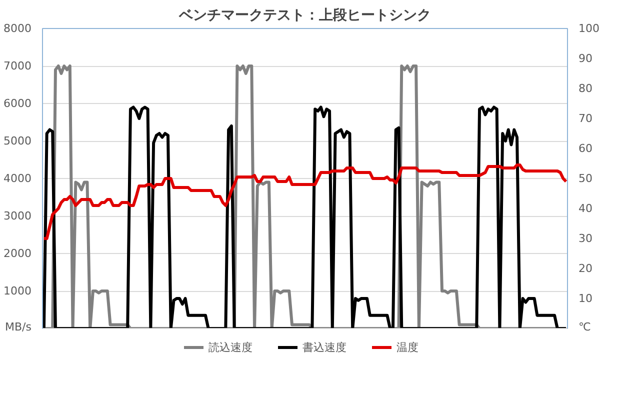  What do you see at coordinates (18, 103) in the screenshot?
I see `y-tick-label: 6000` at bounding box center [18, 103].